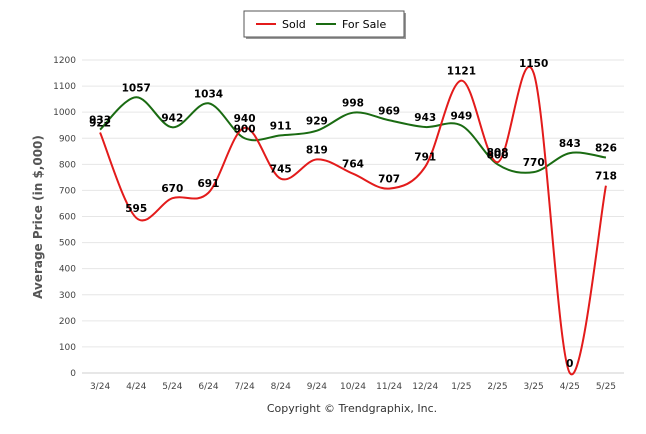 The height and width of the screenshot is (434, 646). I want to click on data-label-sold: 595, so click(136, 209).